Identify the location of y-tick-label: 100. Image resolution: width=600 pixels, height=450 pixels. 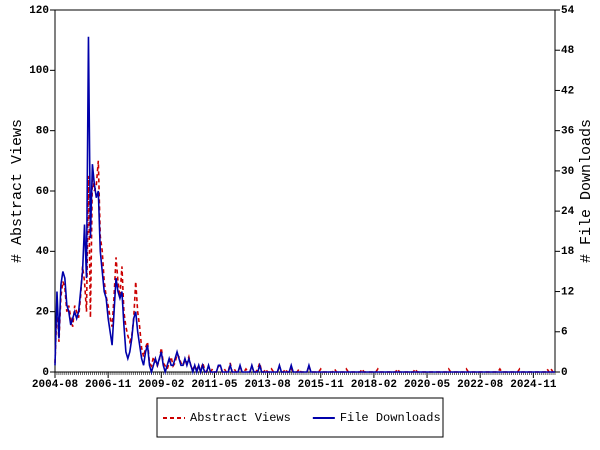
(39, 71).